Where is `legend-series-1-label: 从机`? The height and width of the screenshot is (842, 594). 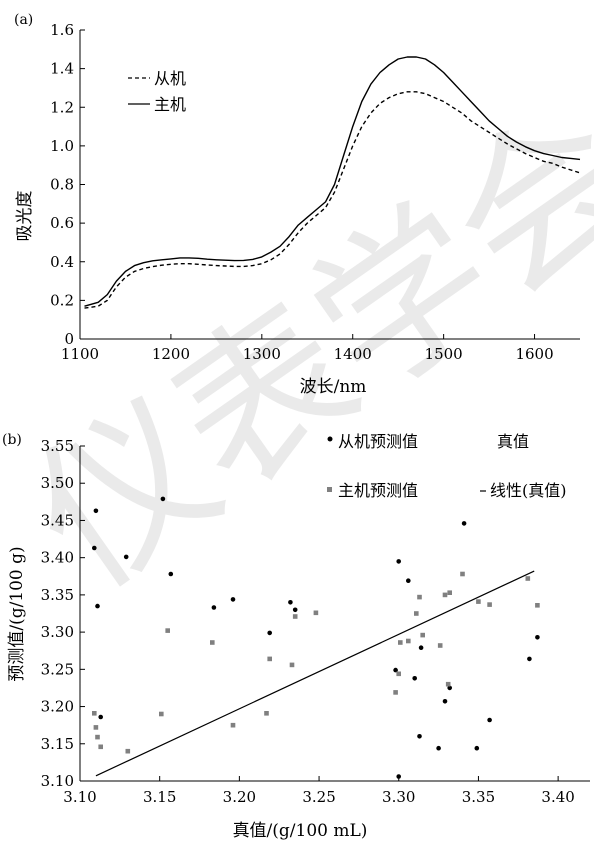 legend-series-1-label: 从机 is located at coordinates (170, 78).